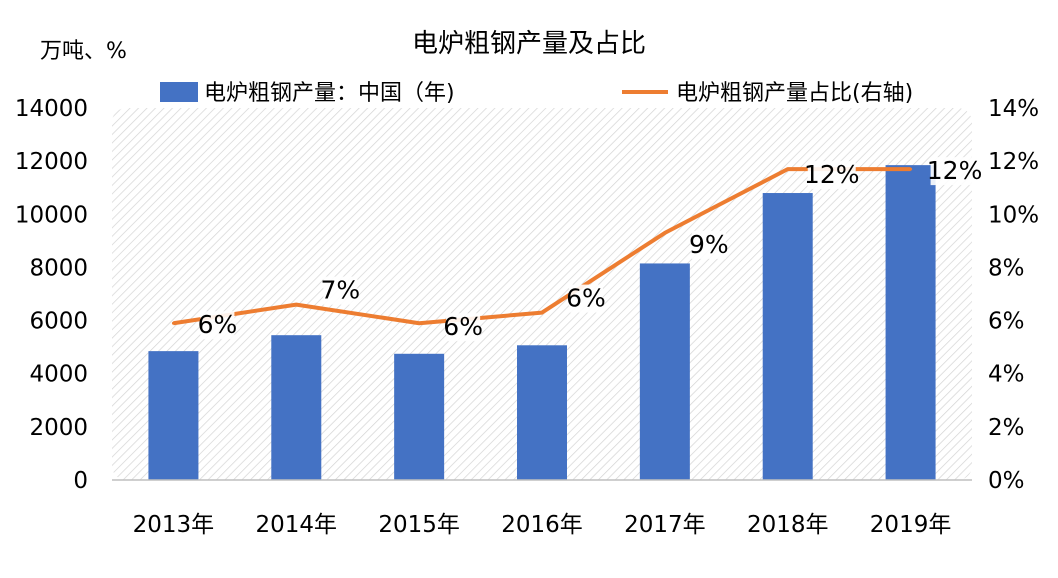 The height and width of the screenshot is (578, 1058). I want to click on share-point-2013年, so click(173, 323).